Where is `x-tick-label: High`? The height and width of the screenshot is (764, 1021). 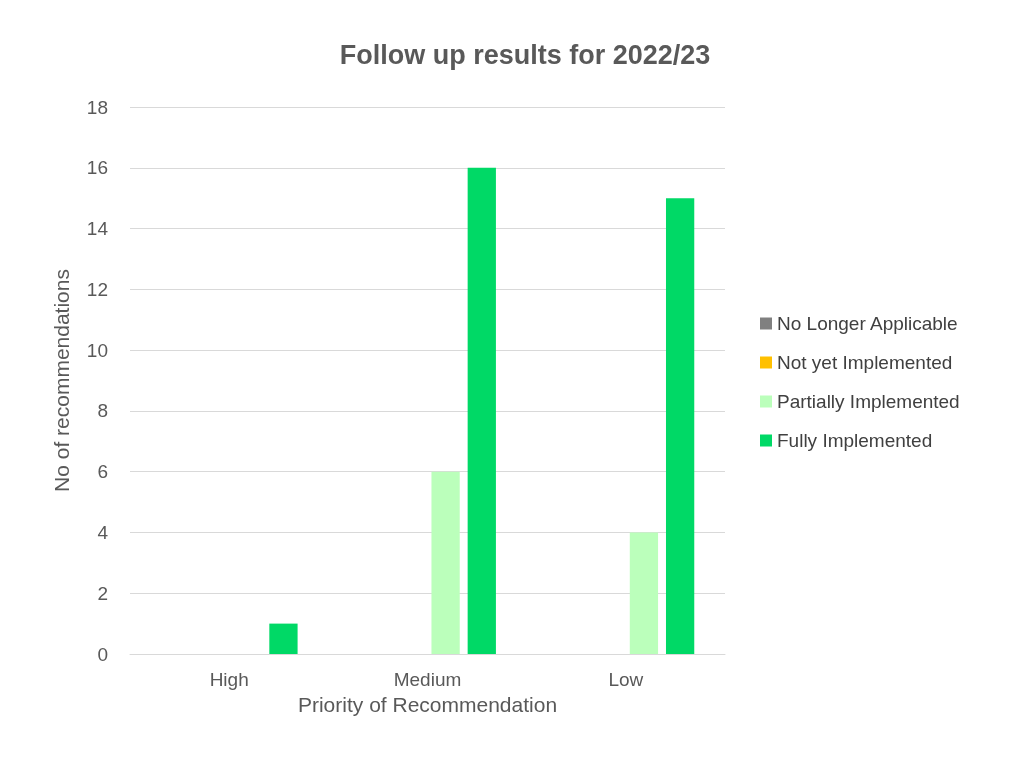 x-tick-label: High is located at coordinates (229, 679).